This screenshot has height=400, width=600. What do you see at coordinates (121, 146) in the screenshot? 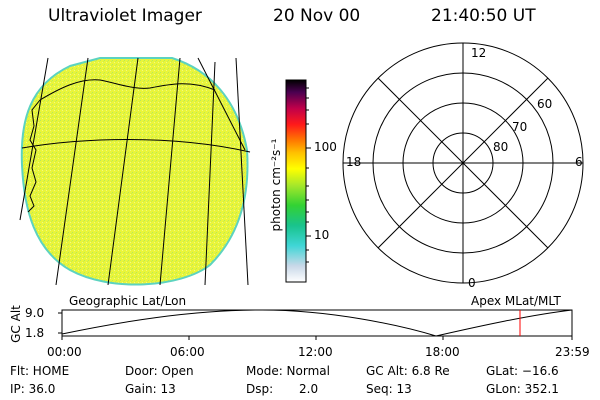
I see `coastline` at bounding box center [121, 146].